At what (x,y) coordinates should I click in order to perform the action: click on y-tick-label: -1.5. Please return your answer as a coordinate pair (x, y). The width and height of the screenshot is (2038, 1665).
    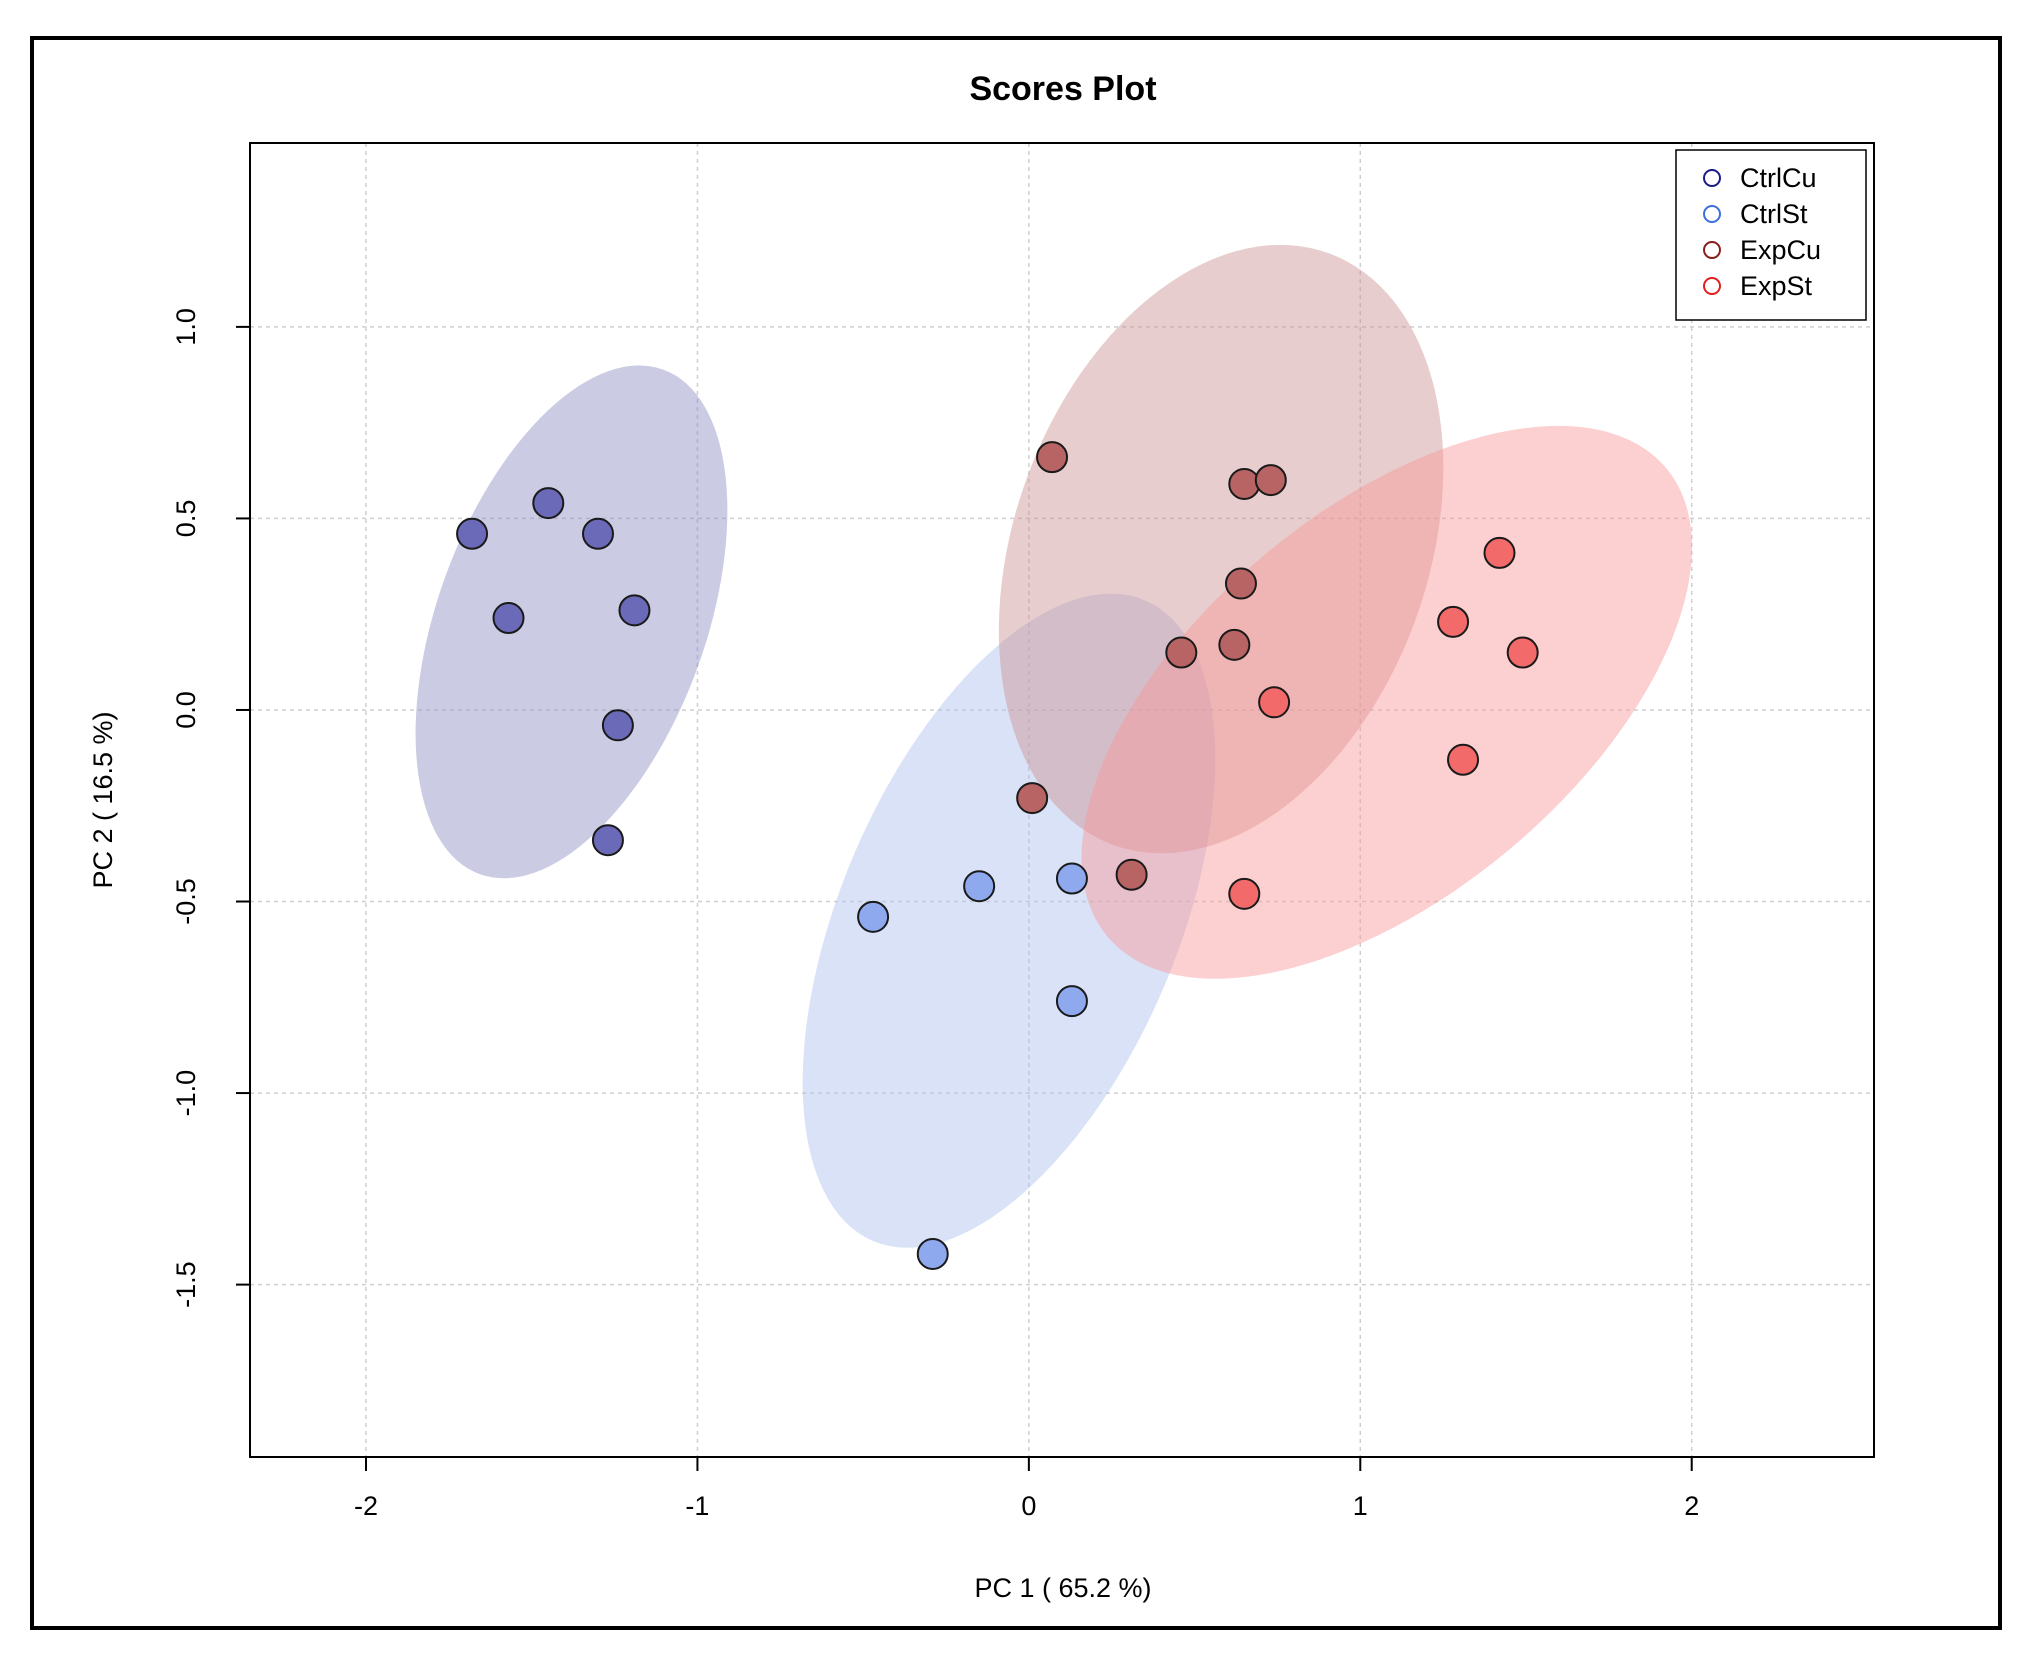
    Looking at the image, I should click on (186, 1284).